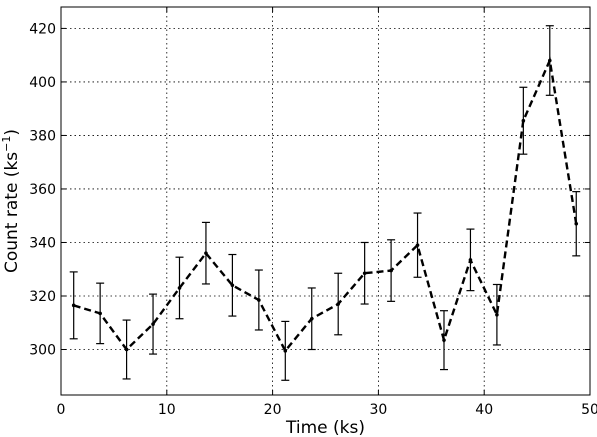 Image resolution: width=597 pixels, height=437 pixels. Describe the element at coordinates (42, 83) in the screenshot. I see `y-tick-label: 400` at that location.